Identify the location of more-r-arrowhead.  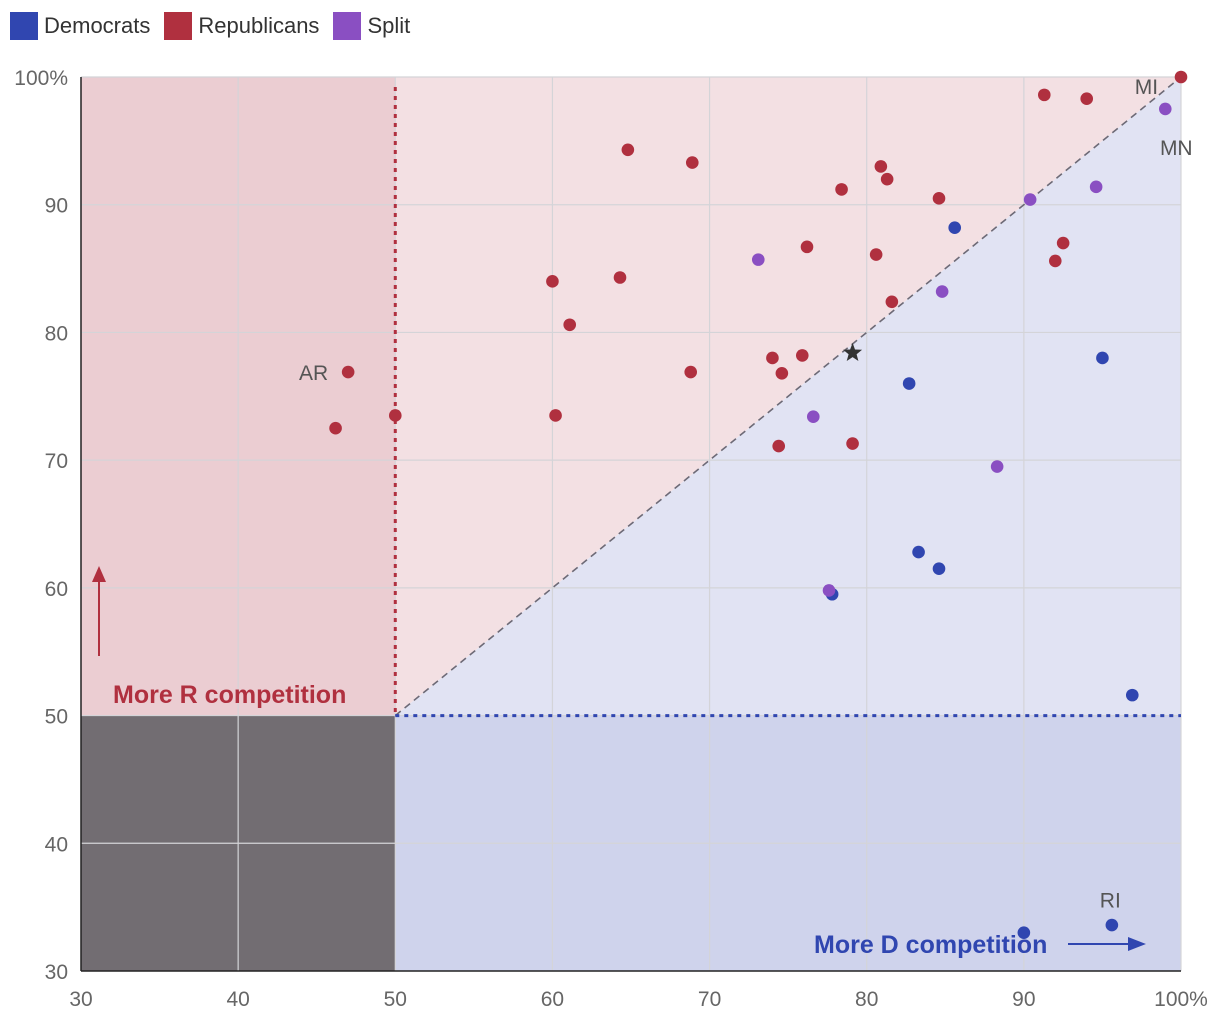
(99, 574).